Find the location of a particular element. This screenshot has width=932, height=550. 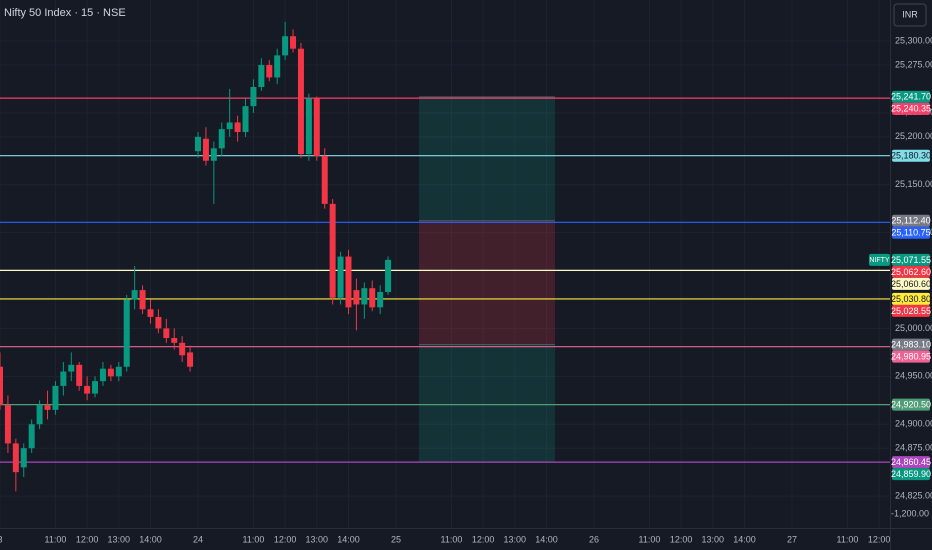

currency-button-label: INR is located at coordinates (910, 14).